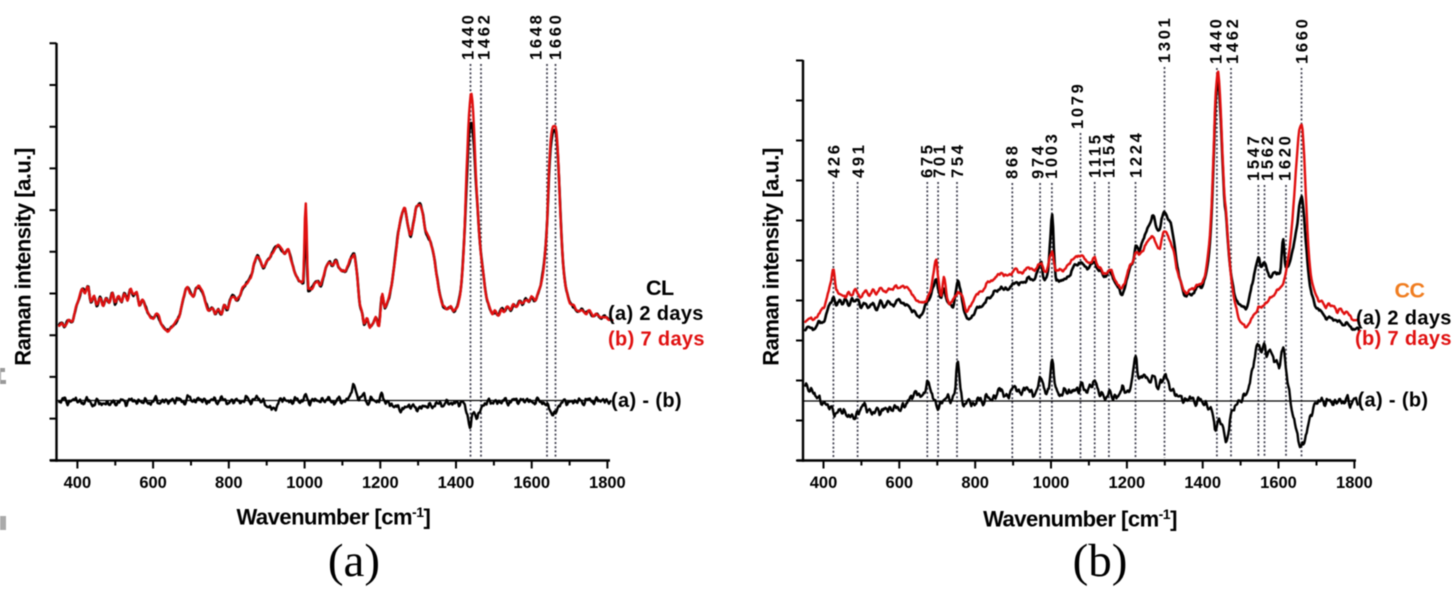 This screenshot has width=1455, height=594. Describe the element at coordinates (1096, 155) in the screenshot. I see `svg-text: 1115` at that location.